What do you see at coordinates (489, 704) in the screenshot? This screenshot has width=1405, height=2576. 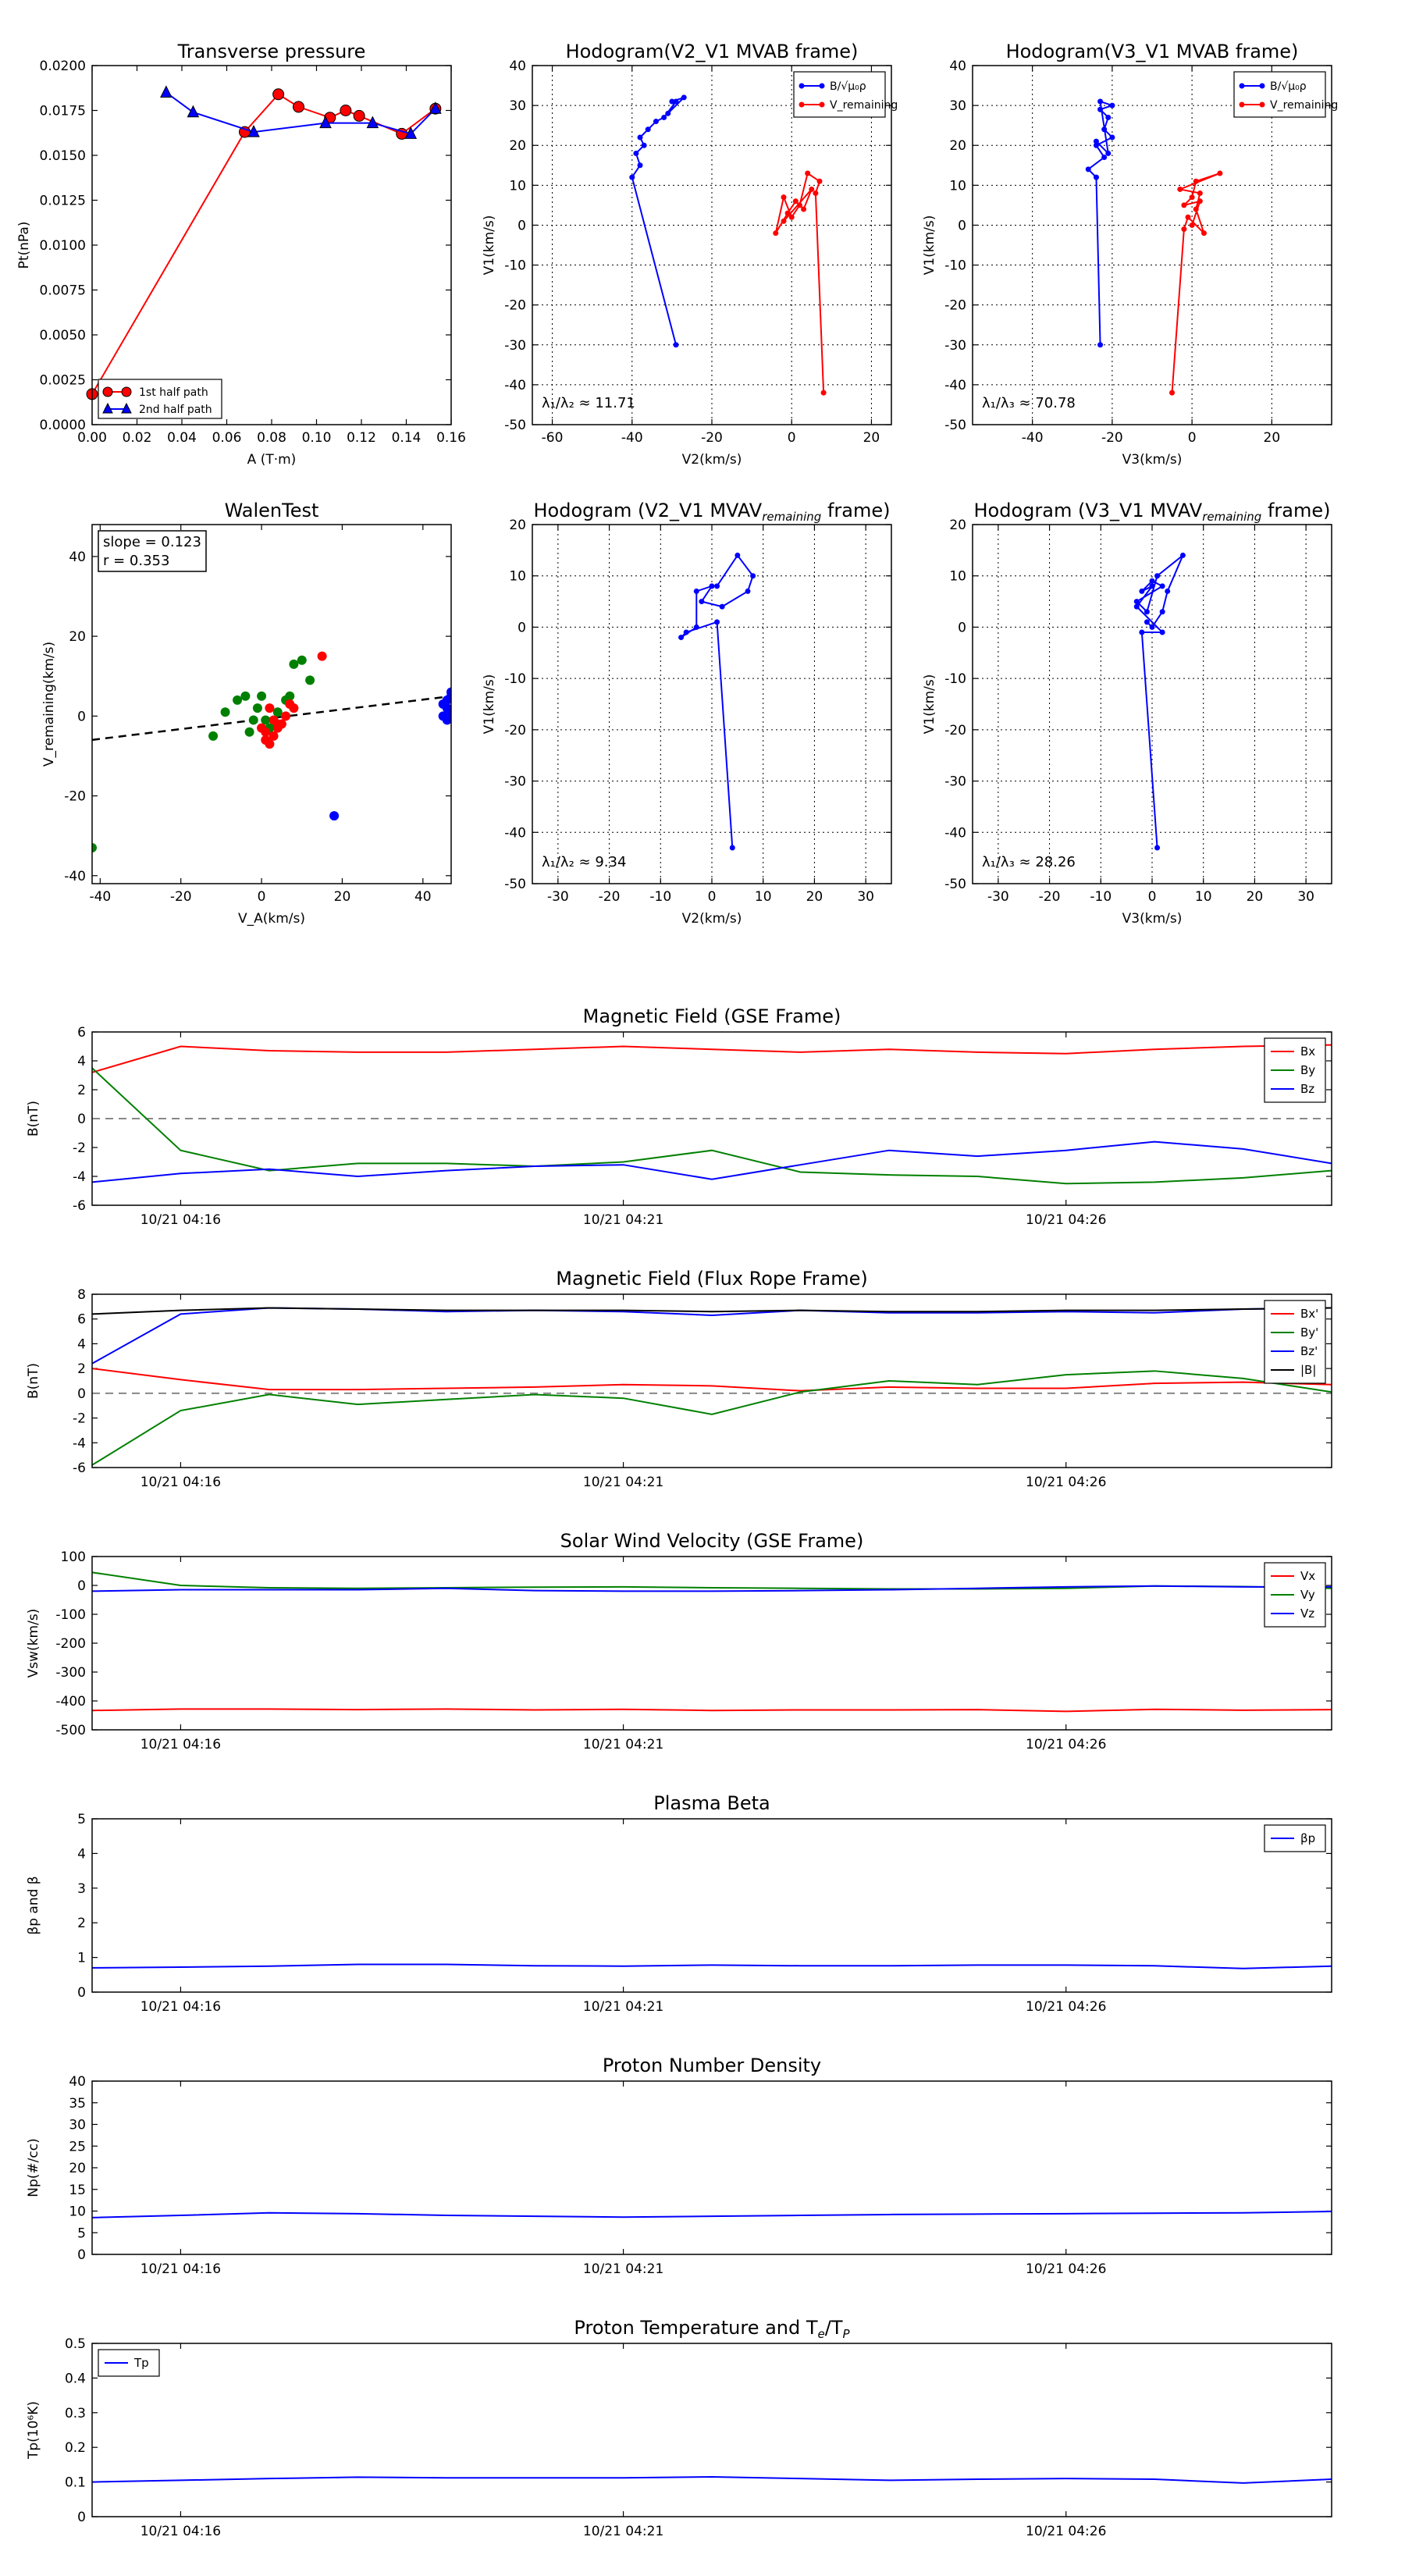 I see `y-axis-label: V1(km/s)` at bounding box center [489, 704].